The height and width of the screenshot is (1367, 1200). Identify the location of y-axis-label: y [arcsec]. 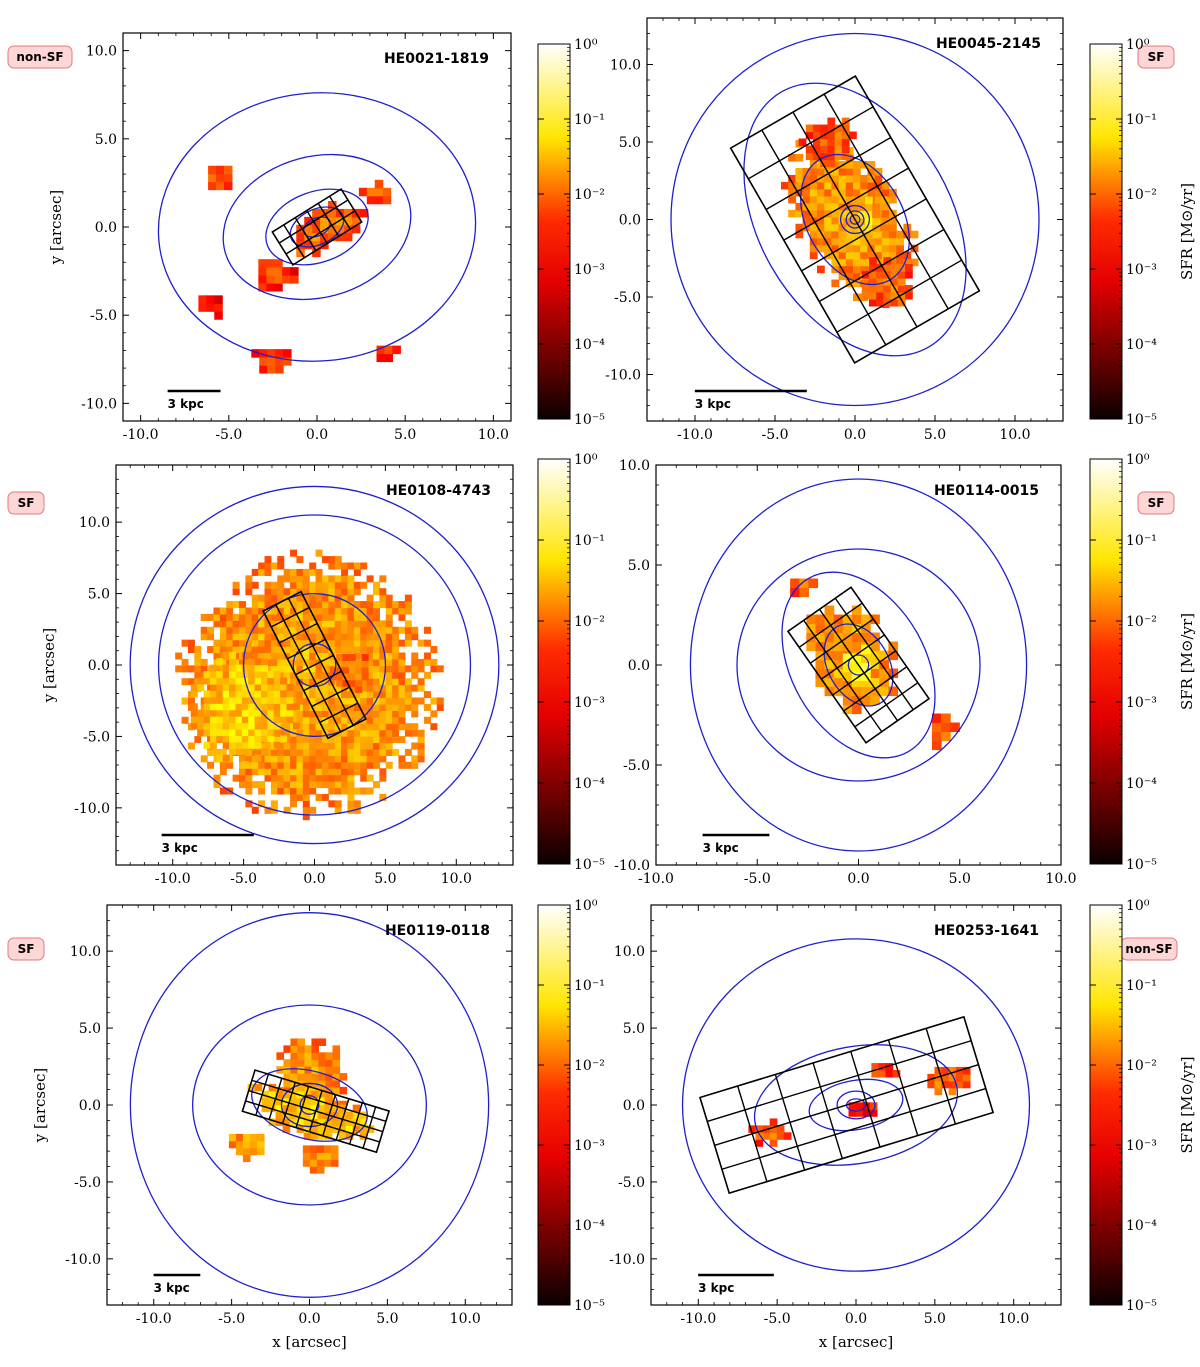
(56, 227).